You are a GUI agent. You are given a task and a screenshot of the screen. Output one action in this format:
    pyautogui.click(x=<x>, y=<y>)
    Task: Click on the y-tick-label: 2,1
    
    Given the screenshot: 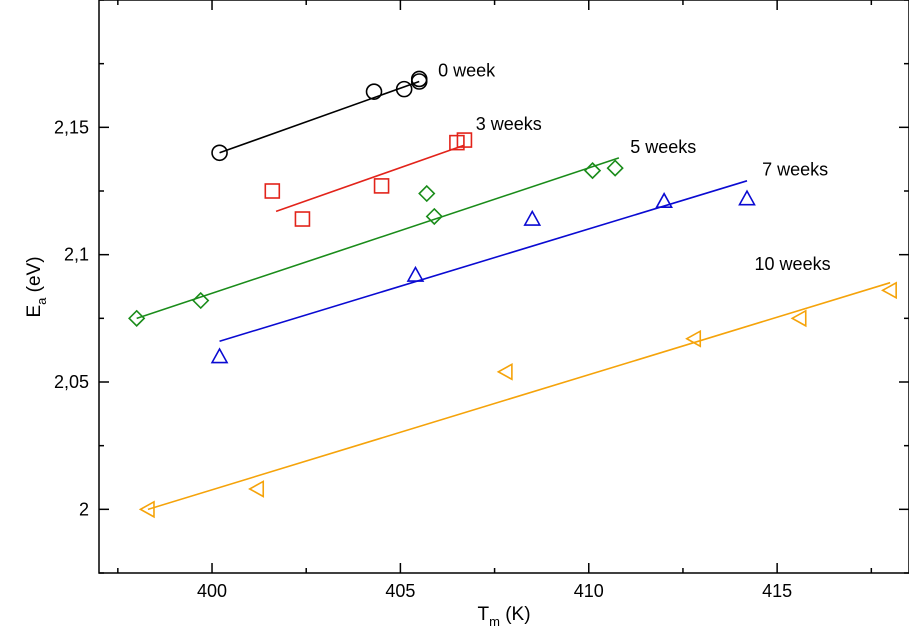 What is the action you would take?
    pyautogui.click(x=76, y=255)
    